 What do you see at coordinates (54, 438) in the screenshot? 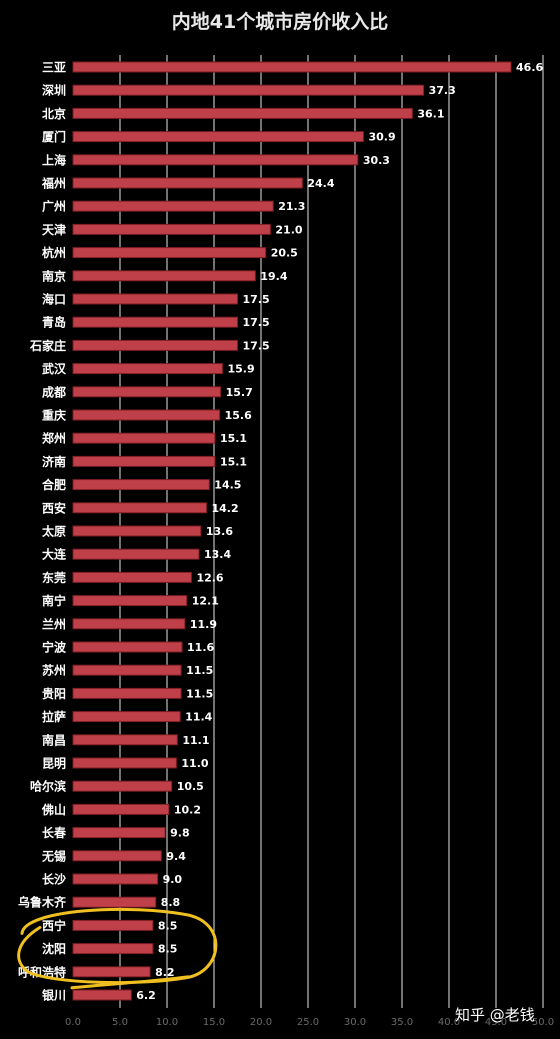
I see `category-label: 郑州` at bounding box center [54, 438].